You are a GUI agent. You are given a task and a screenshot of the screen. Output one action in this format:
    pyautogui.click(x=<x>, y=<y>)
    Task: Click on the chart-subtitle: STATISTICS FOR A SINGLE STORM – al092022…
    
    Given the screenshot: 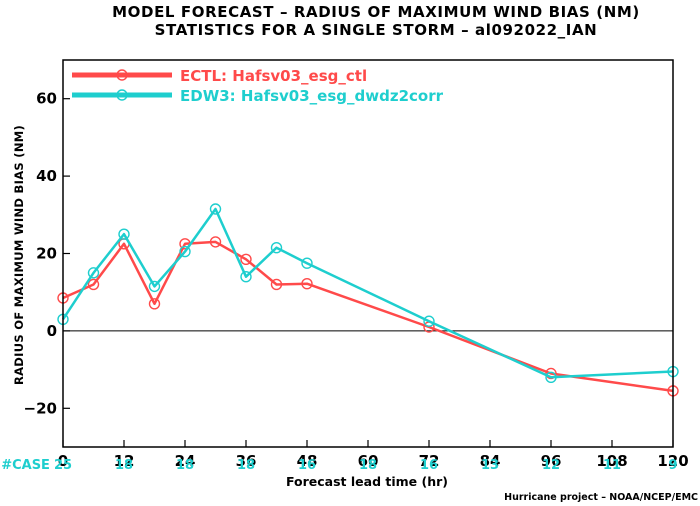 What is the action you would take?
    pyautogui.click(x=376, y=30)
    